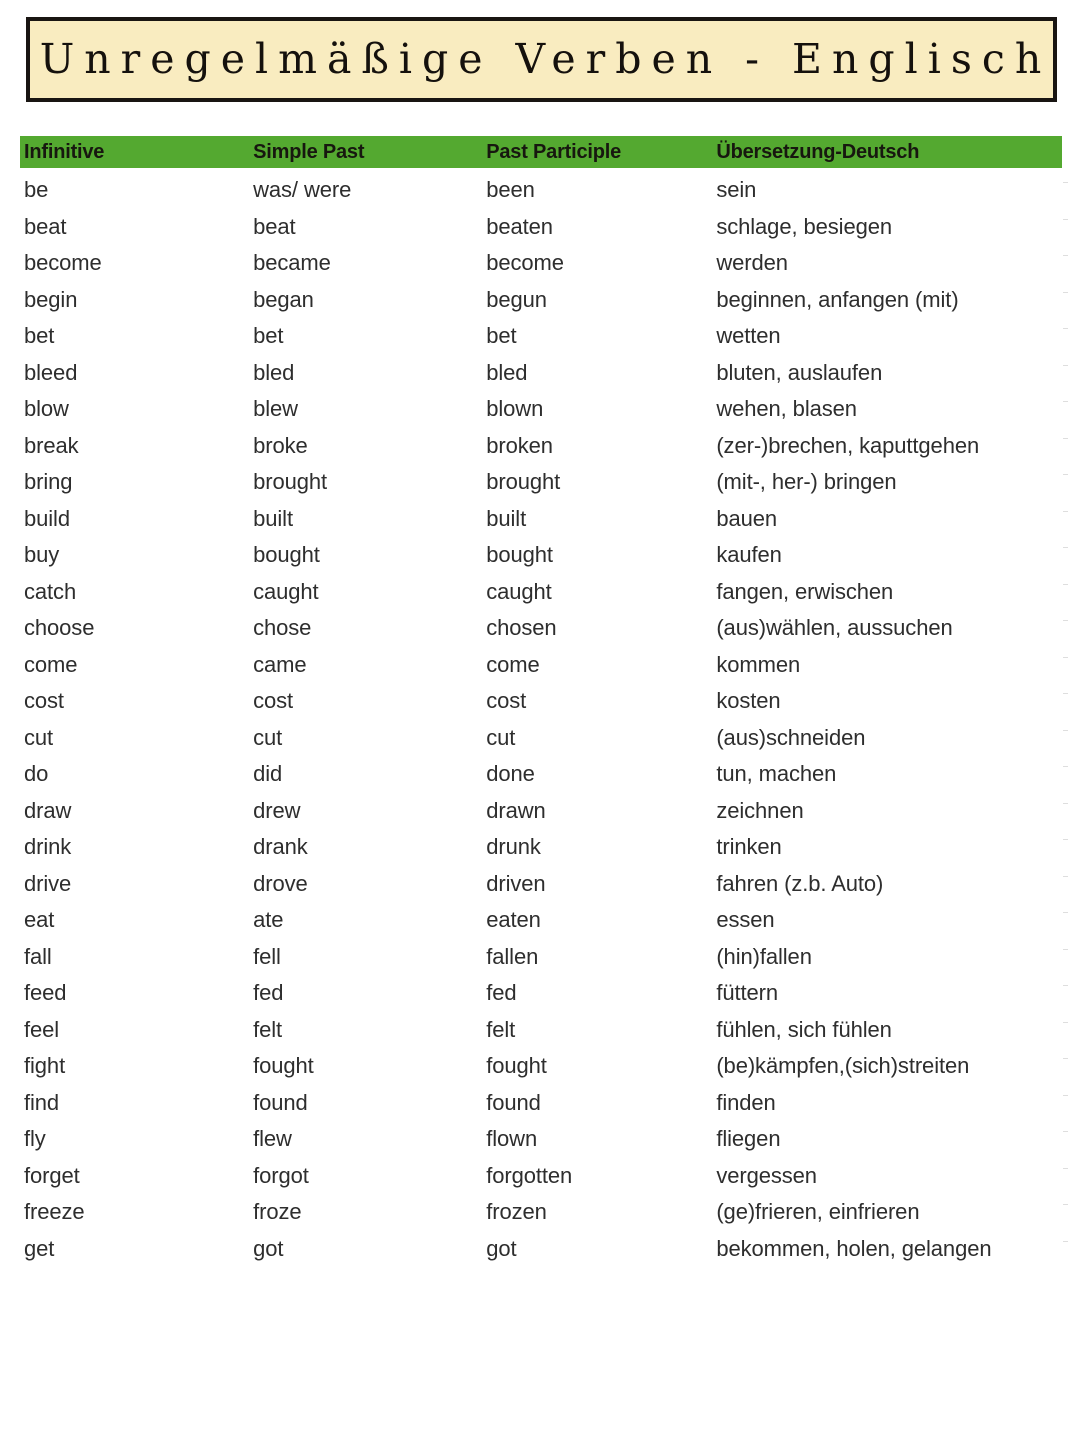  I want to click on cell-translation: wetten, so click(748, 336).